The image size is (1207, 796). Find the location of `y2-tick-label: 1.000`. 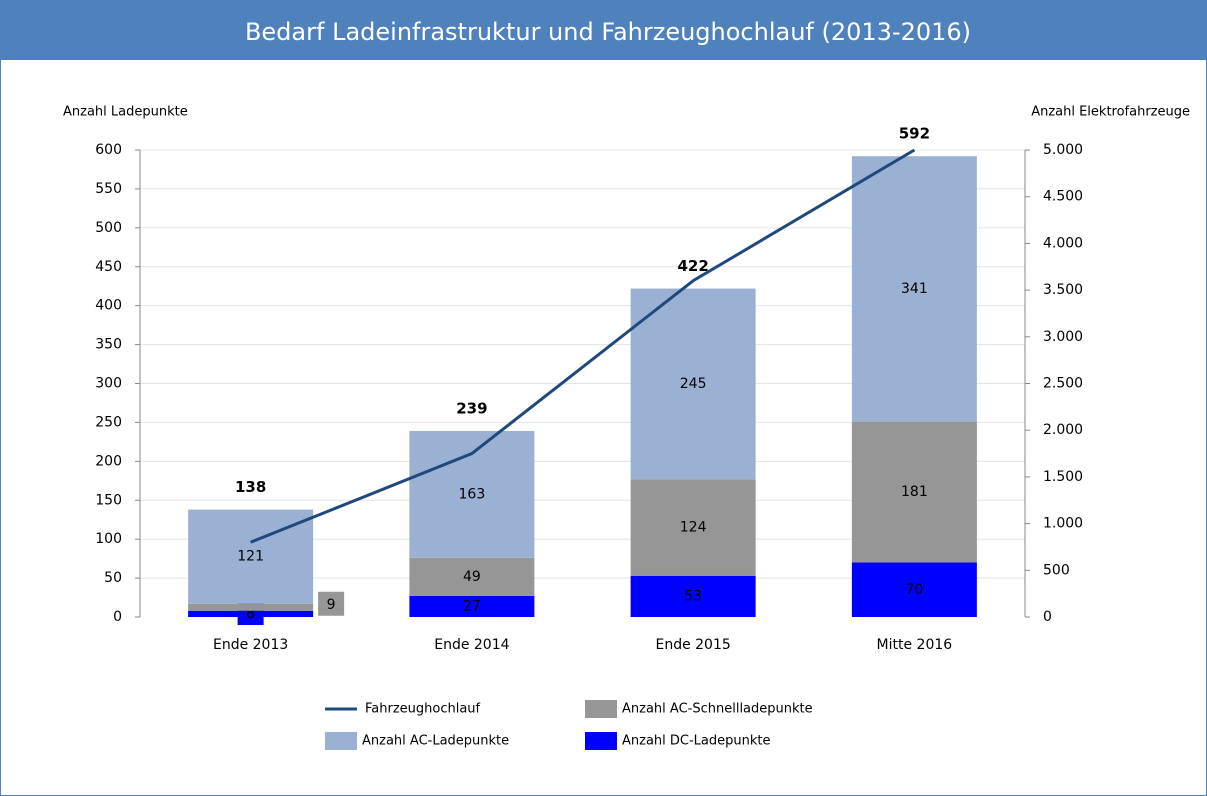

y2-tick-label: 1.000 is located at coordinates (1063, 524).